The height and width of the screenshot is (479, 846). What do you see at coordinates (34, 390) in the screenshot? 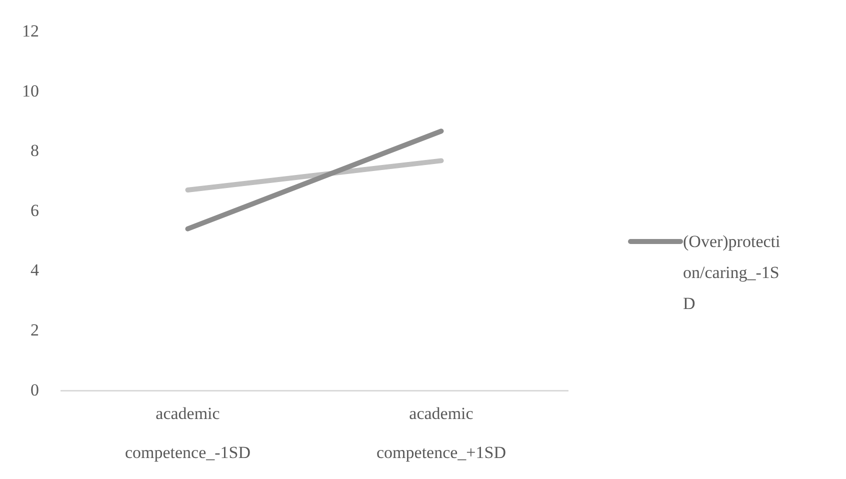
I see `y-tick-label: 0` at bounding box center [34, 390].